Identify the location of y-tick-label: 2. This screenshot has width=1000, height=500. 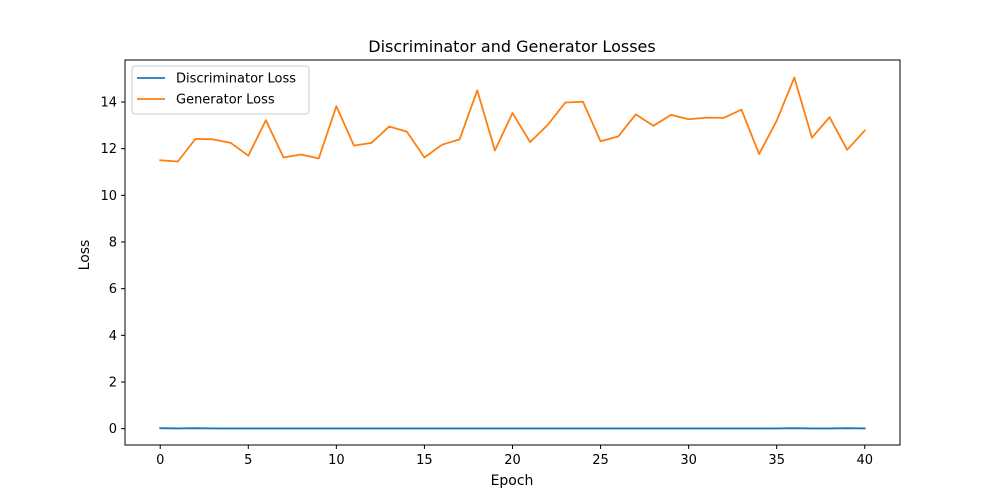
(113, 383).